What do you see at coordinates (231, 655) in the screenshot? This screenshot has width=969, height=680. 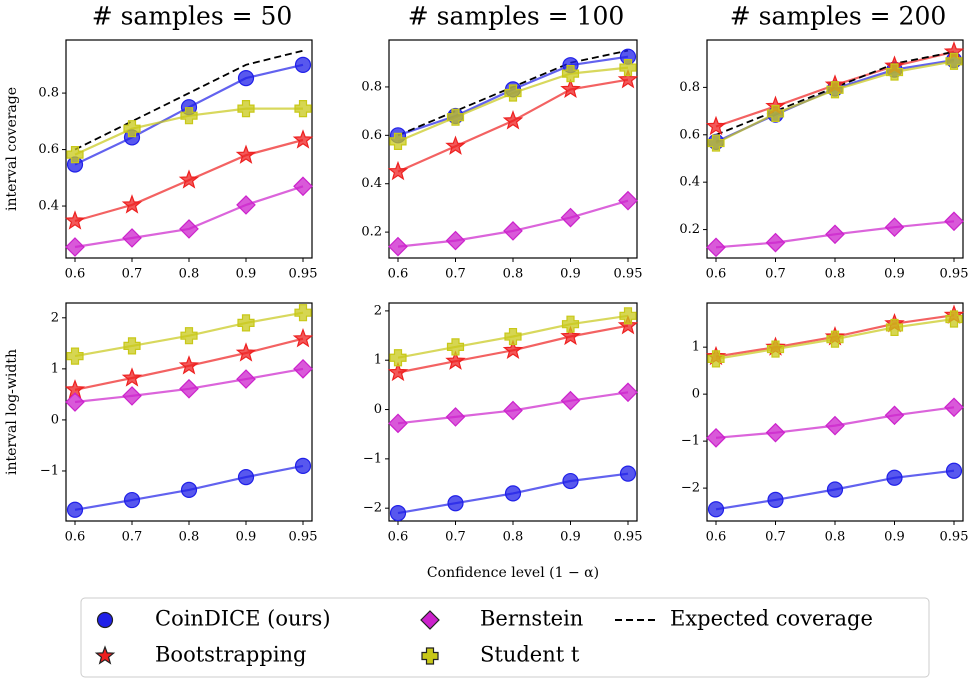 I see `legend-label: Bootstrapping` at bounding box center [231, 655].